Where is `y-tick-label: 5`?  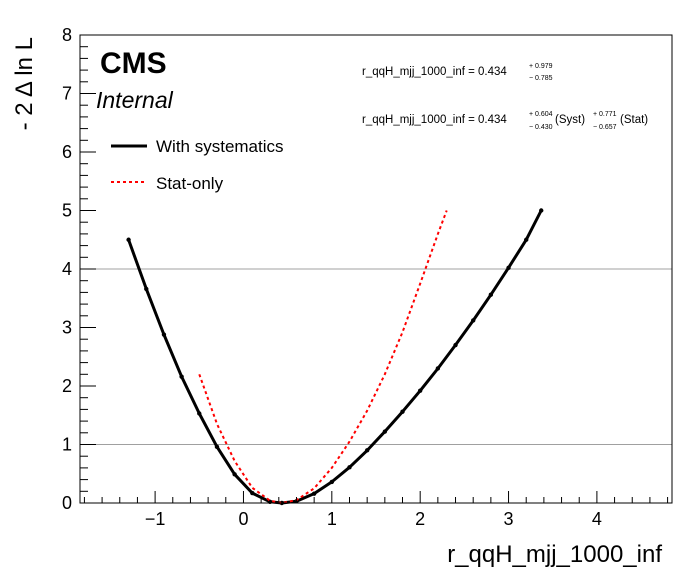 y-tick-label: 5 is located at coordinates (67, 211).